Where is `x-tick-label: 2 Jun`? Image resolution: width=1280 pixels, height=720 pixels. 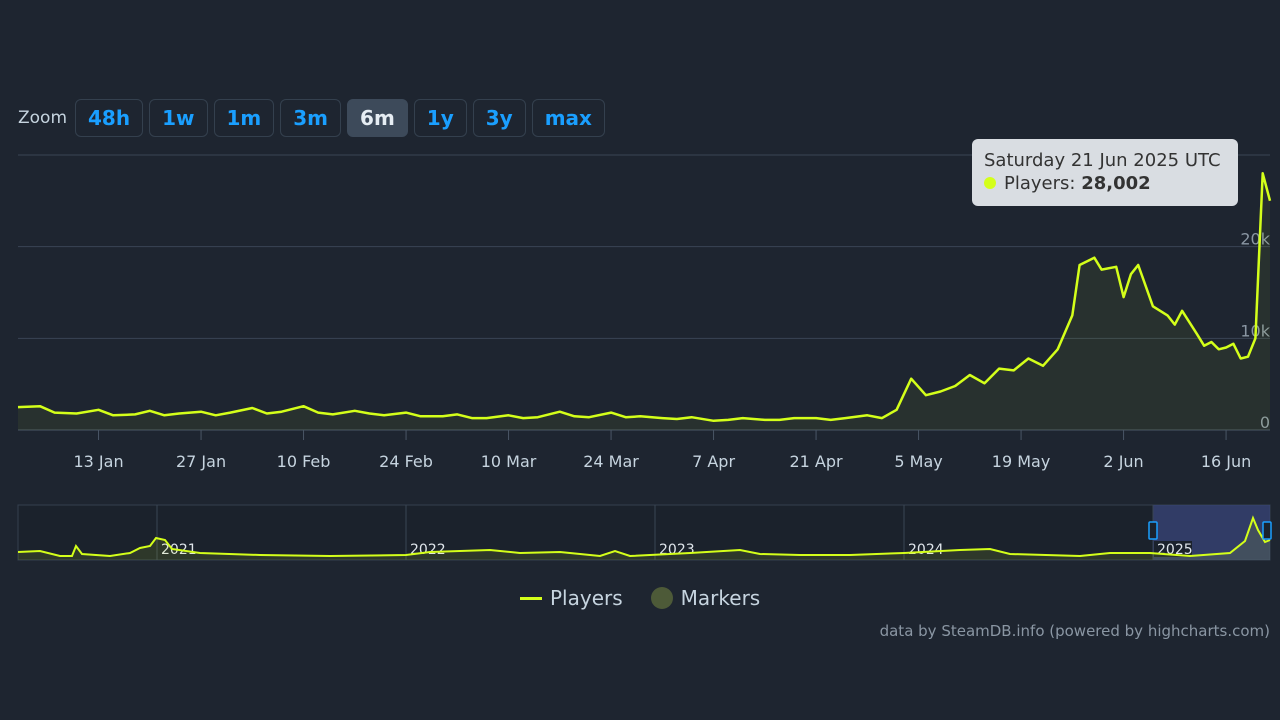 x-tick-label: 2 Jun is located at coordinates (1123, 461).